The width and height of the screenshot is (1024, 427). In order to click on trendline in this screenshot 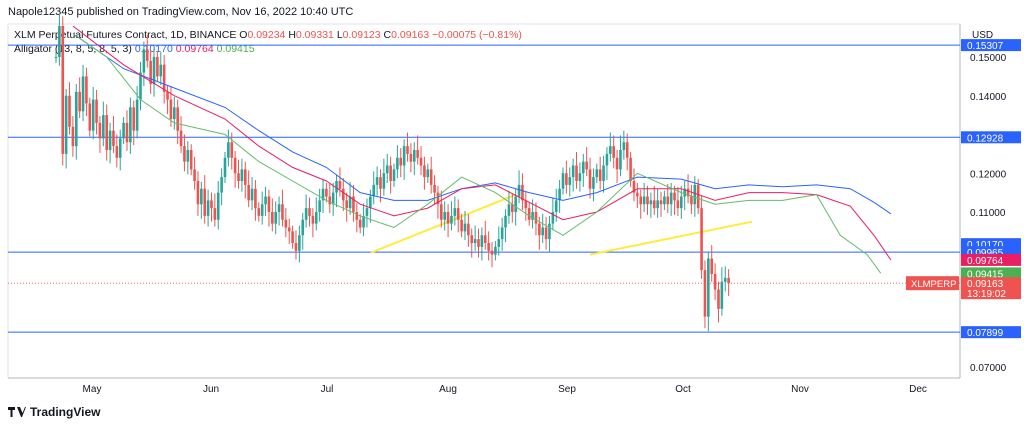, I will do `click(443, 223)`.